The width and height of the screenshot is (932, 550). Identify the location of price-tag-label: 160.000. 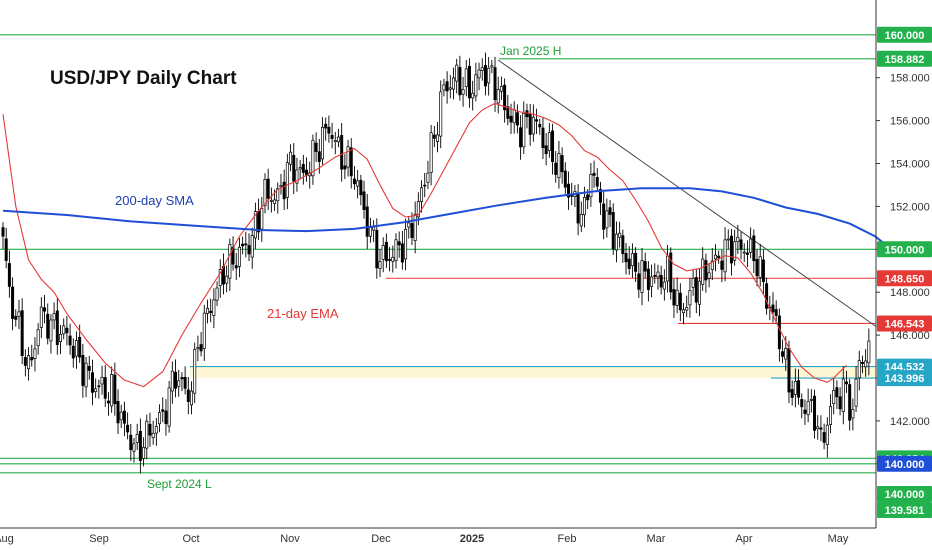
(905, 36).